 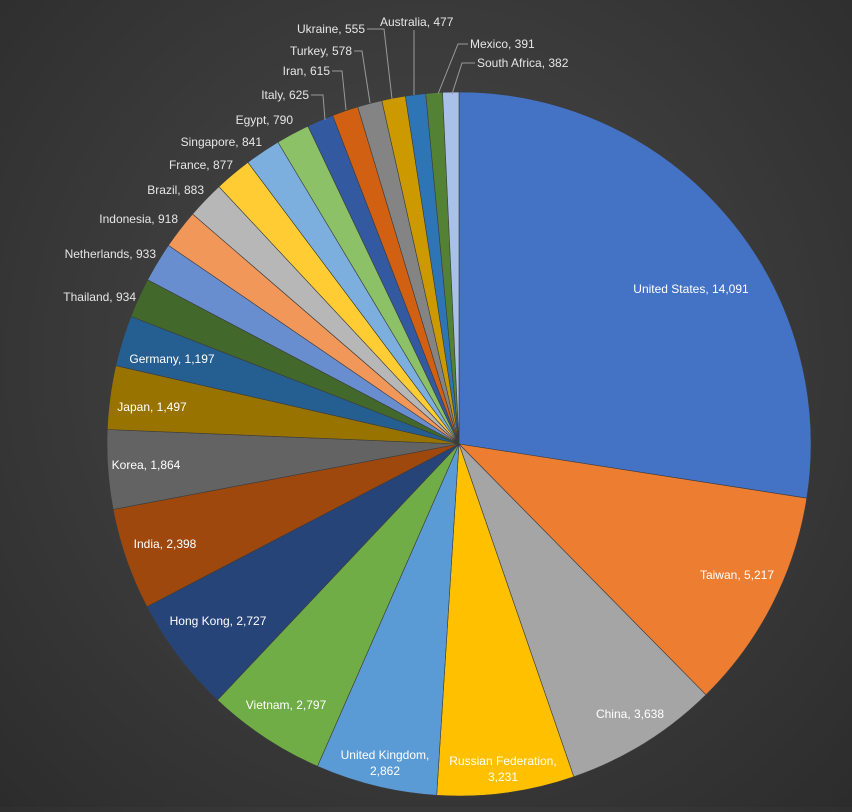 What do you see at coordinates (138, 219) in the screenshot?
I see `data-label-indonesia: Indonesia, 918` at bounding box center [138, 219].